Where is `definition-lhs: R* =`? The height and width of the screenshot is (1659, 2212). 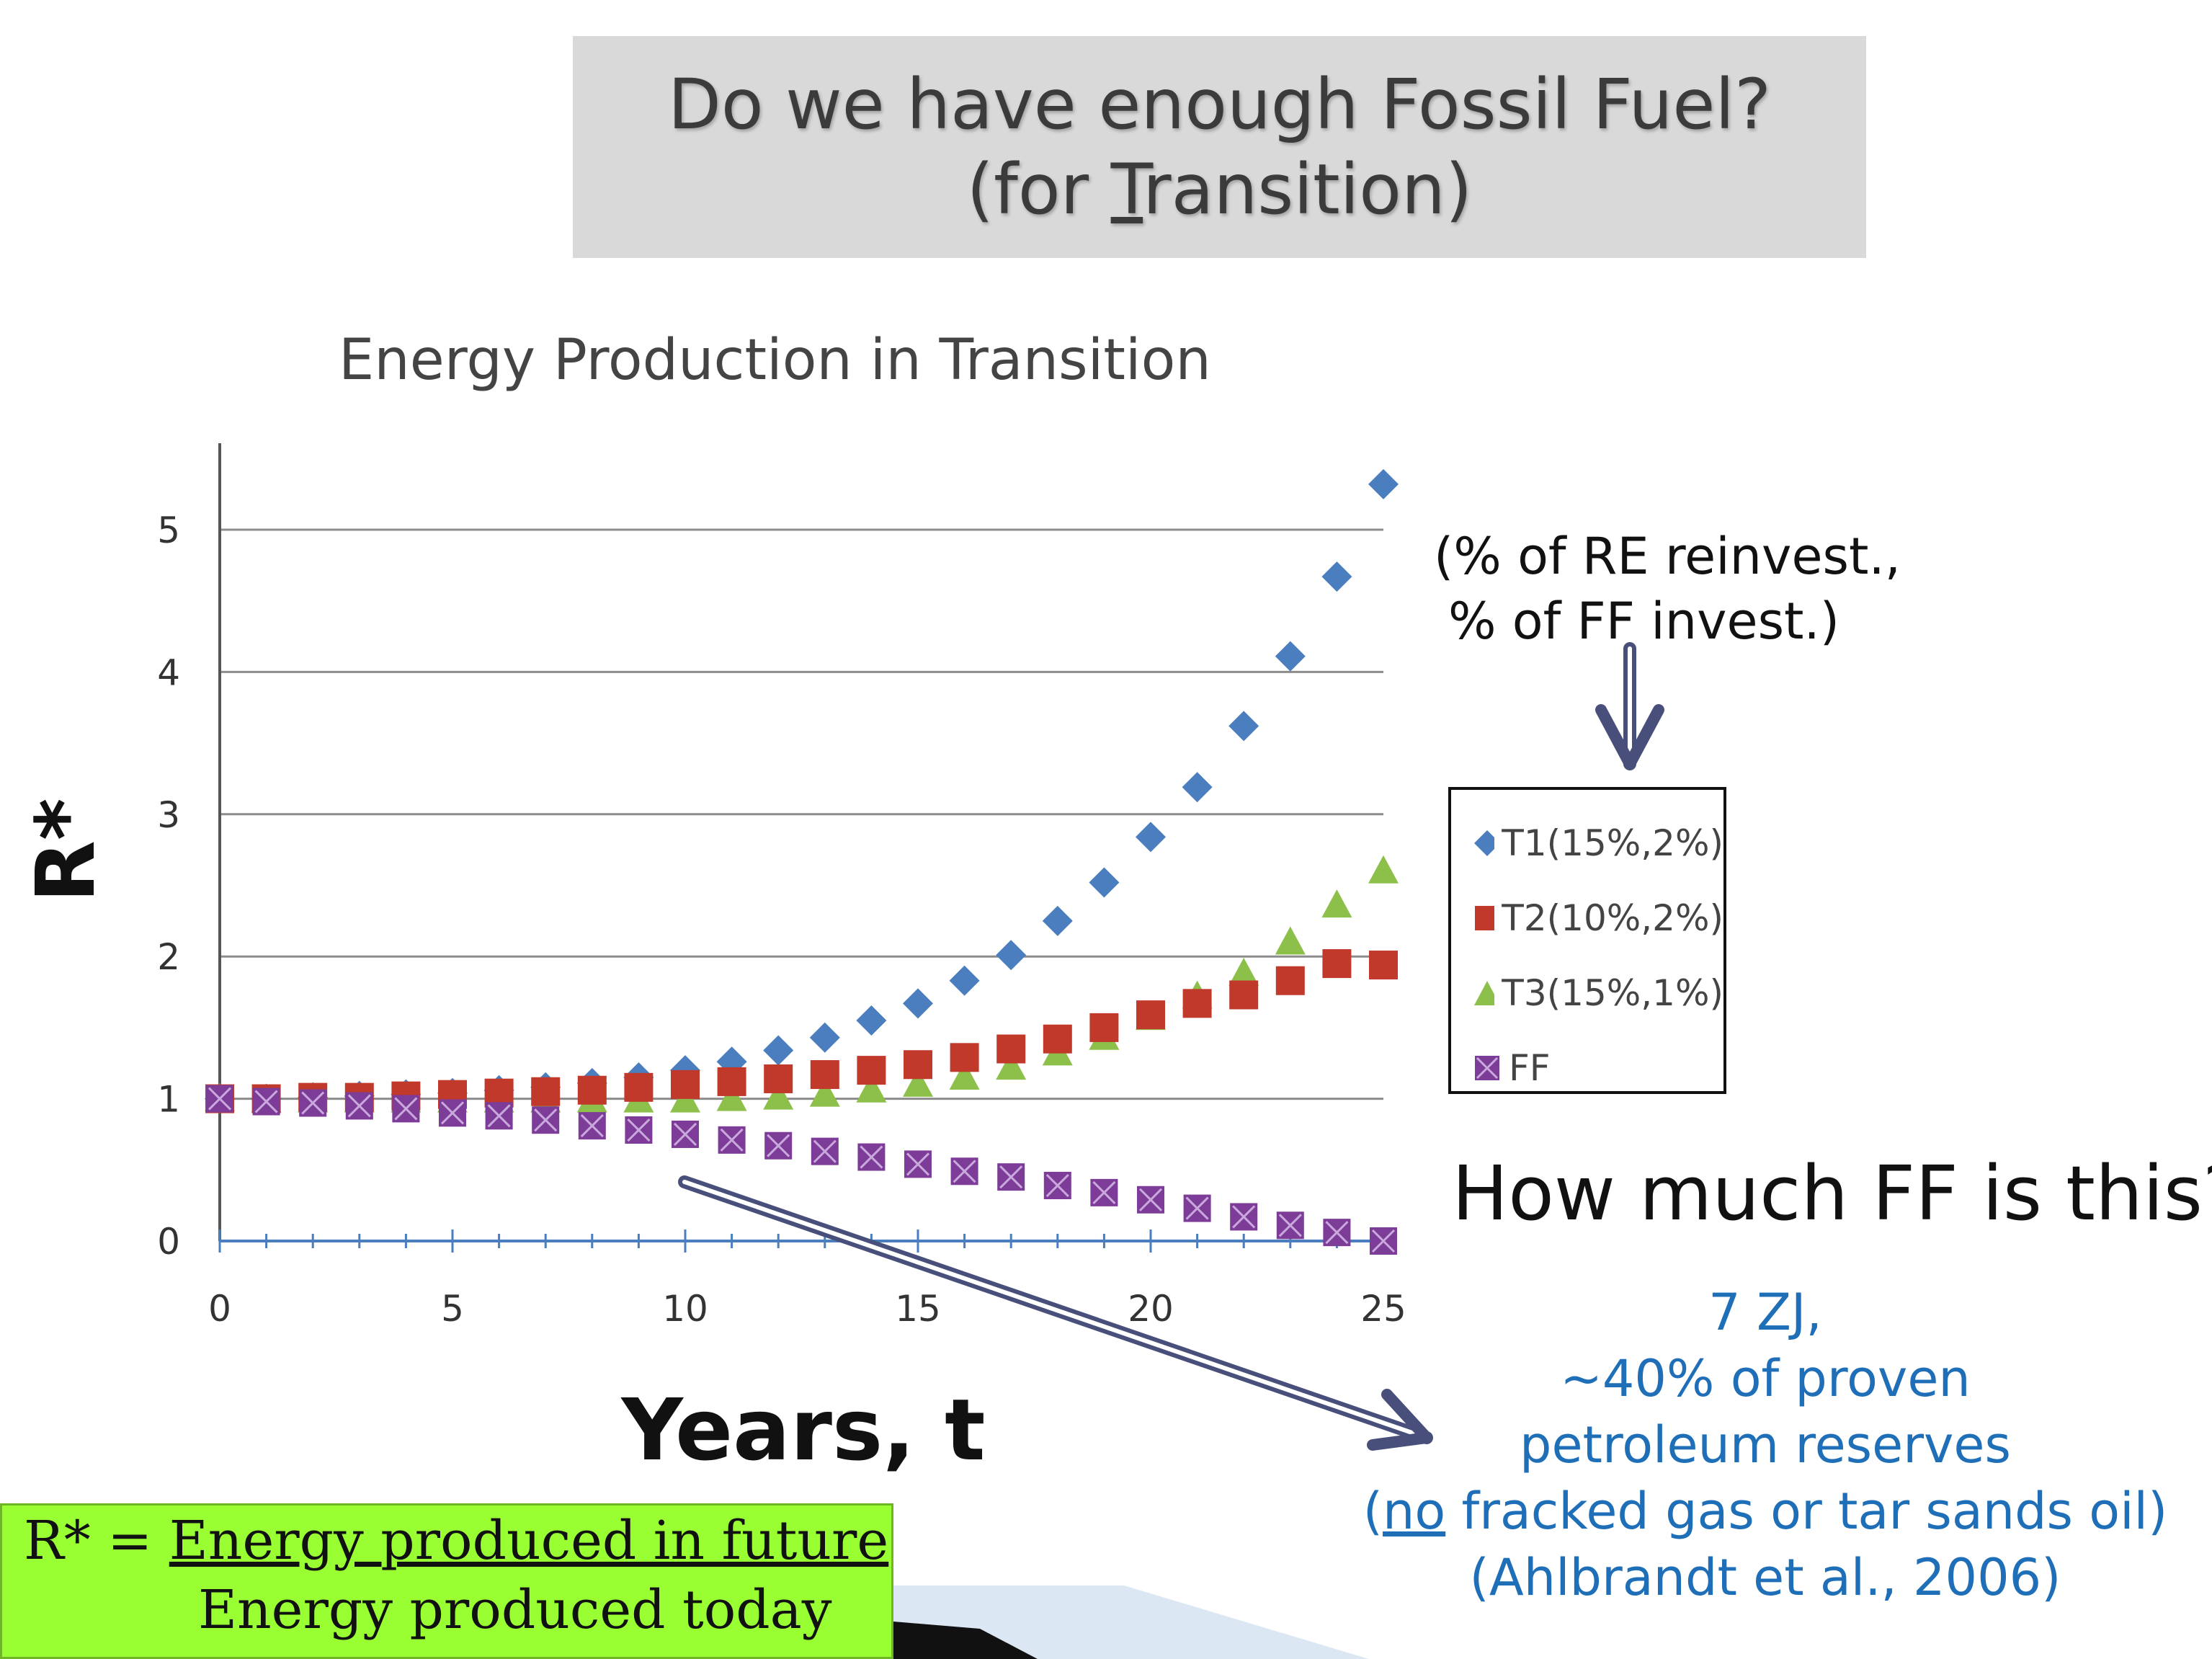
definition-lhs: R* = is located at coordinates (97, 1541).